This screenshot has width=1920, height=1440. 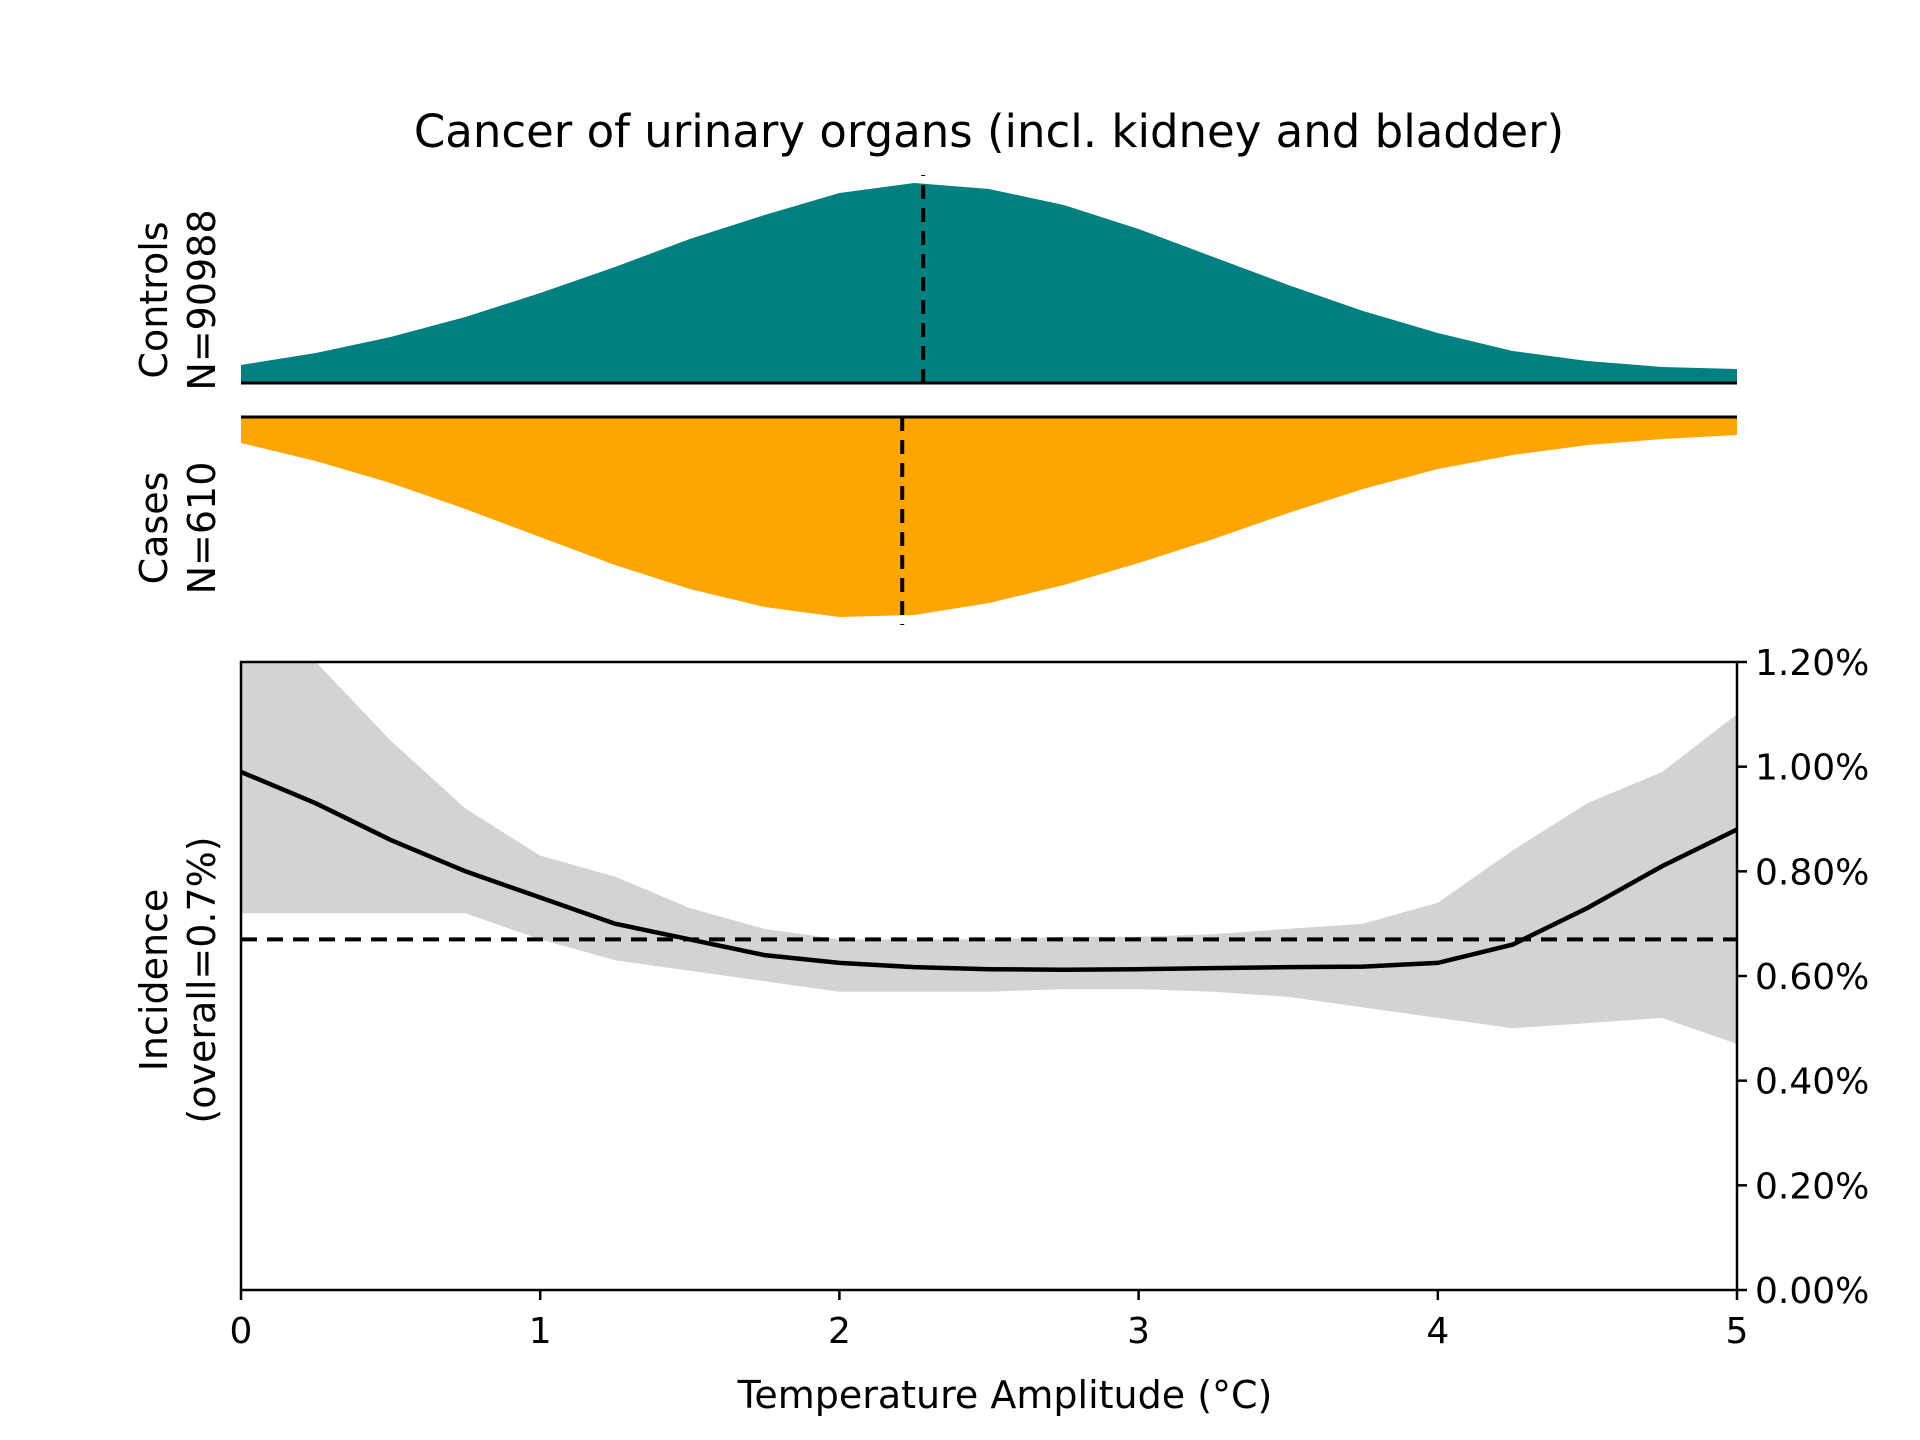 What do you see at coordinates (1737, 1331) in the screenshot?
I see `x-tick-label: 5` at bounding box center [1737, 1331].